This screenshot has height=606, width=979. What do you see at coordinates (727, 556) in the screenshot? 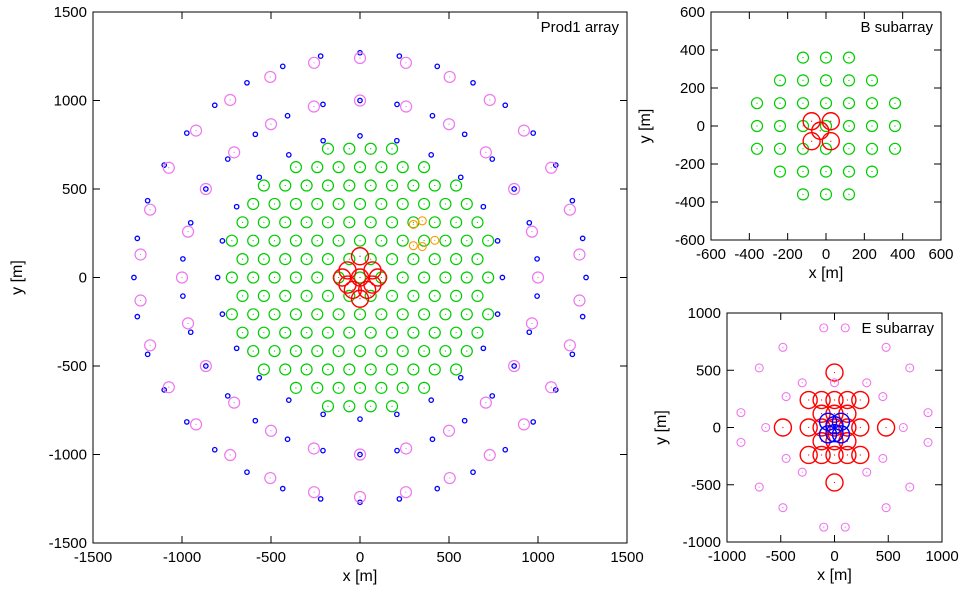
I see `x-tick-label: -1000` at bounding box center [727, 556].